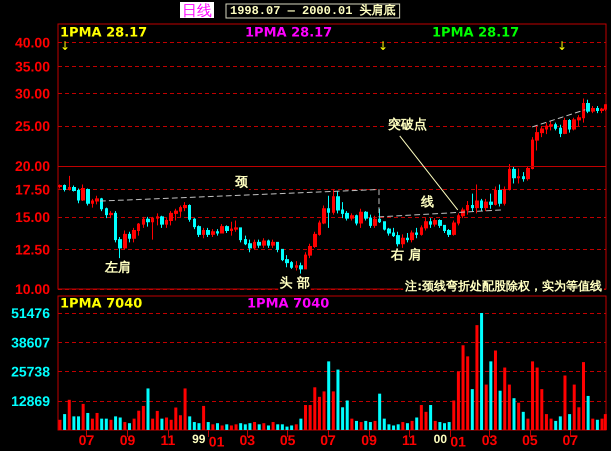 The image size is (611, 451). Describe the element at coordinates (32, 166) in the screenshot. I see `y-tick-label: 20.00` at that location.